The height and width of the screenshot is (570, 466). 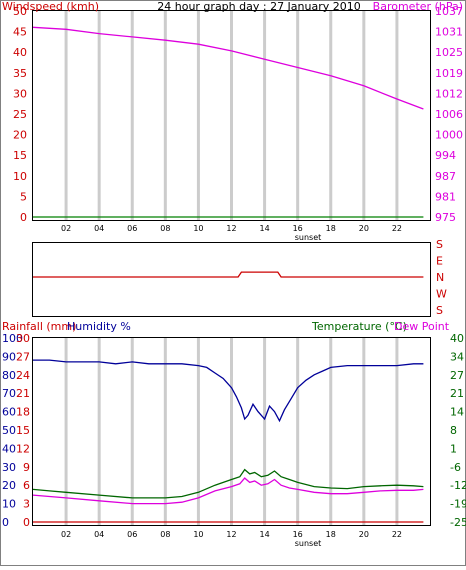 What do you see at coordinates (228, 391) in the screenshot?
I see `chart3-line-humidity-` at bounding box center [228, 391].